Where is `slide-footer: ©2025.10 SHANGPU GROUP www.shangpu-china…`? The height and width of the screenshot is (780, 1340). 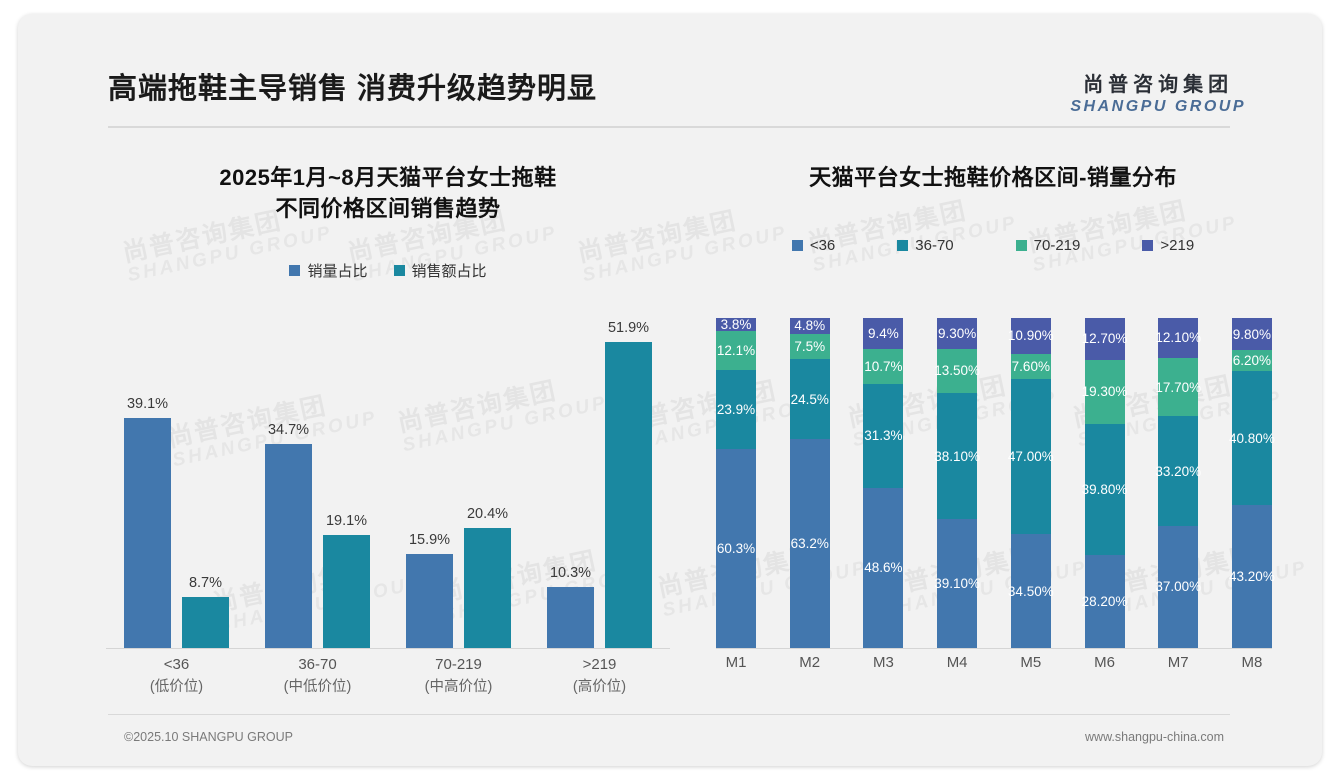 slide-footer: ©2025.10 SHANGPU GROUP www.shangpu-china… is located at coordinates (670, 741).